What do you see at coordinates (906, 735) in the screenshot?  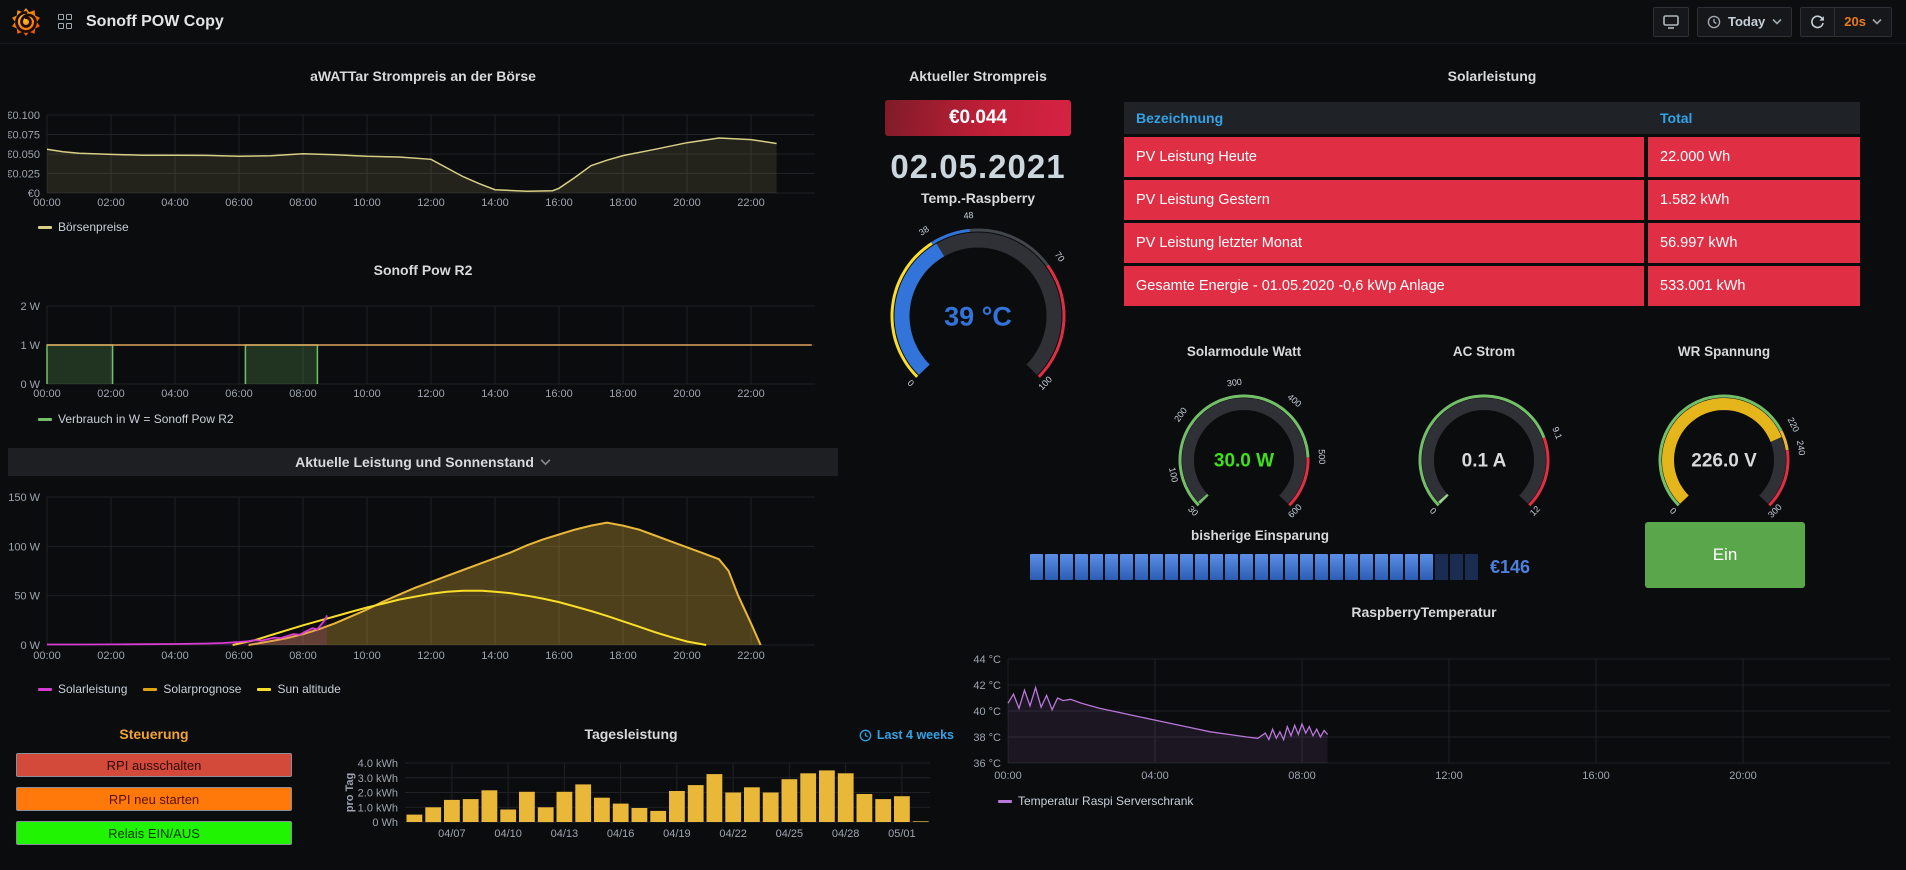 I see `time-range-link: Last 4 weeks` at bounding box center [906, 735].